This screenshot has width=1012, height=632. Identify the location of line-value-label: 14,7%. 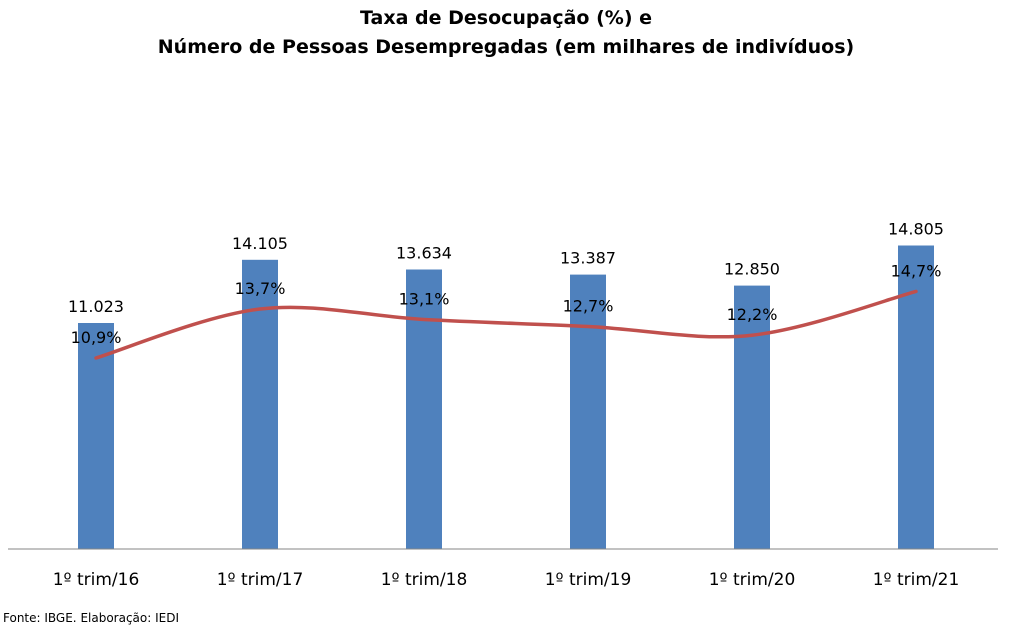
(916, 270).